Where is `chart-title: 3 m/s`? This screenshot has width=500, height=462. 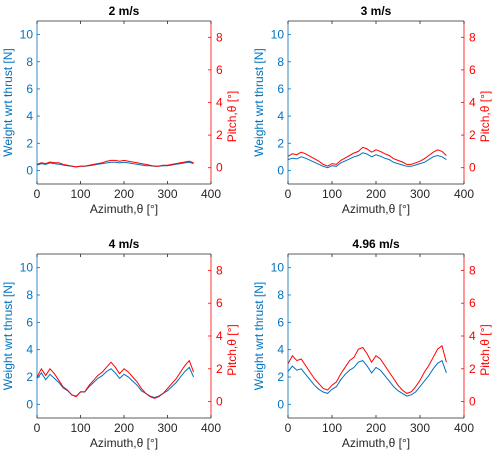 chart-title: 3 m/s is located at coordinates (376, 11).